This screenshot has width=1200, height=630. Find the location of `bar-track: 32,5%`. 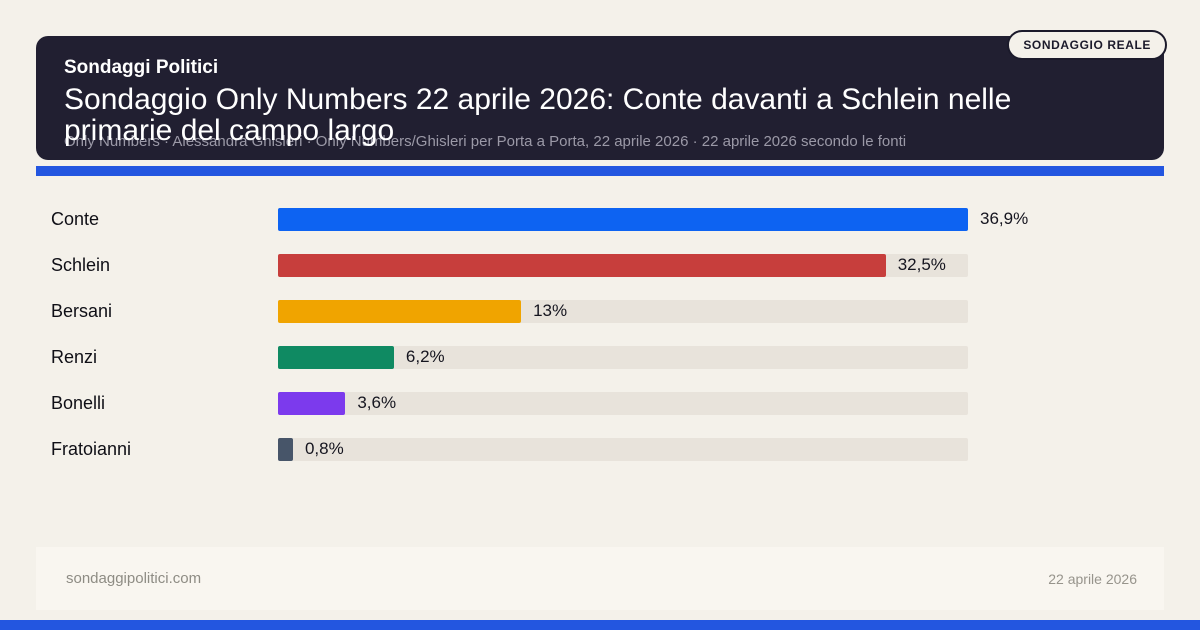

bar-track: 32,5% is located at coordinates (623, 265).